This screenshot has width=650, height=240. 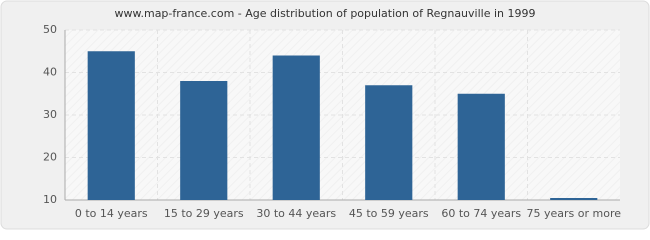 What do you see at coordinates (573, 213) in the screenshot?
I see `x-tick-label: 75 years or more` at bounding box center [573, 213].